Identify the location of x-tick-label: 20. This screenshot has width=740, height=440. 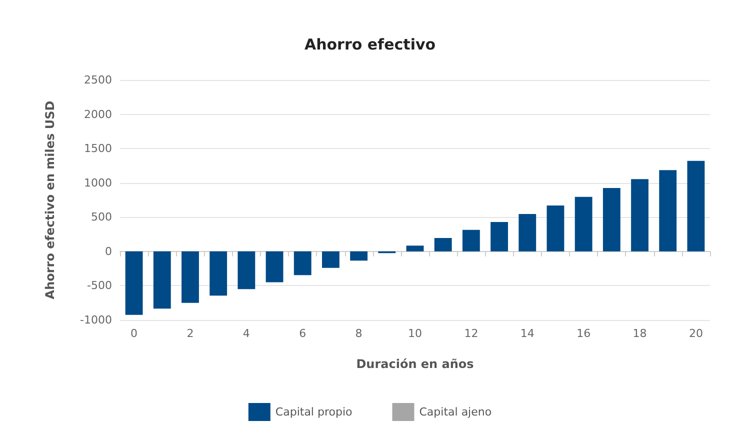
(695, 333).